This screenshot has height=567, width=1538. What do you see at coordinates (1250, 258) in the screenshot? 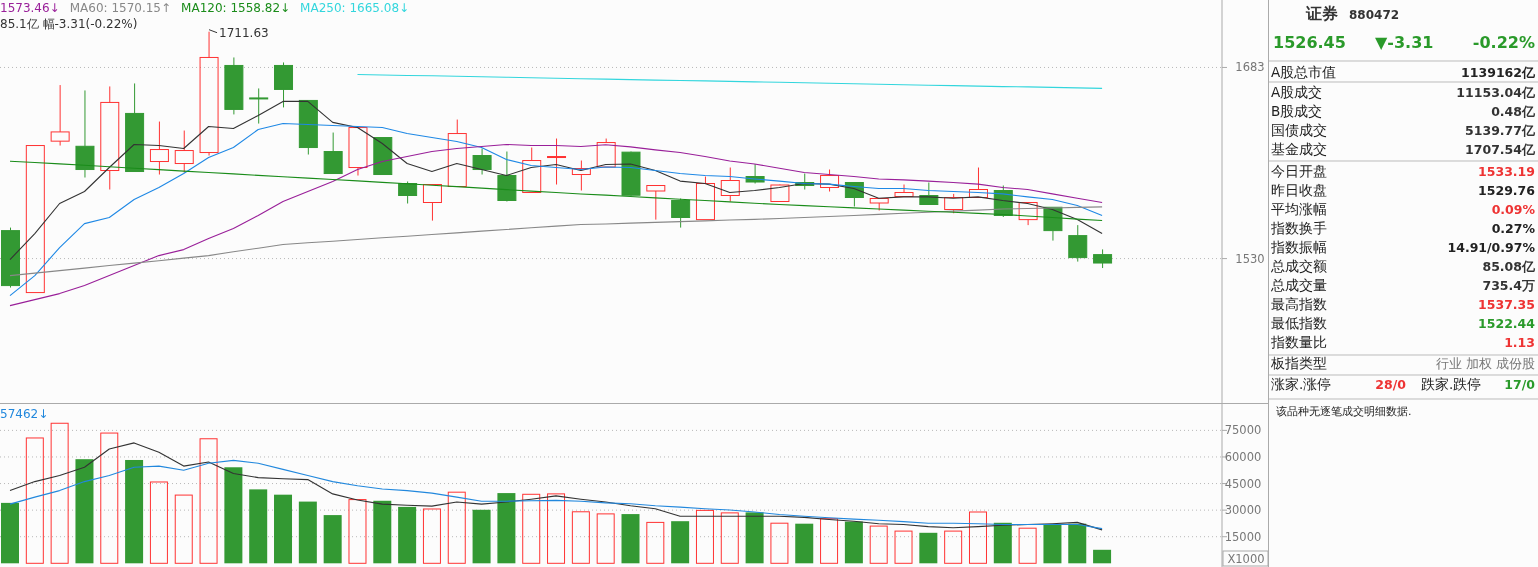
I see `y-tick-label: 1530` at bounding box center [1250, 258].